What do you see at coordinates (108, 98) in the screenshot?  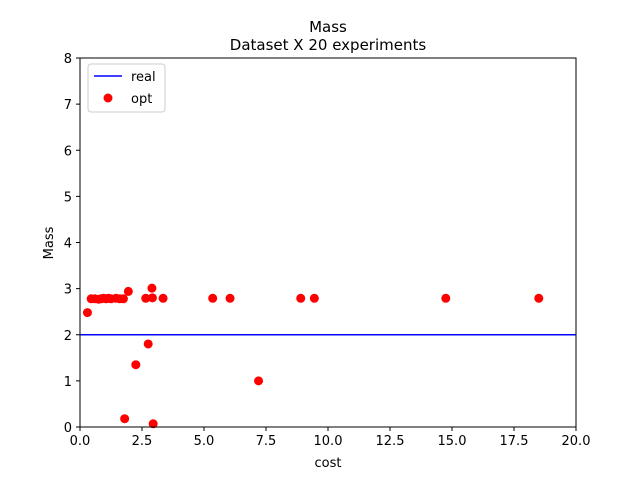 I see `legend-opt-marker` at bounding box center [108, 98].